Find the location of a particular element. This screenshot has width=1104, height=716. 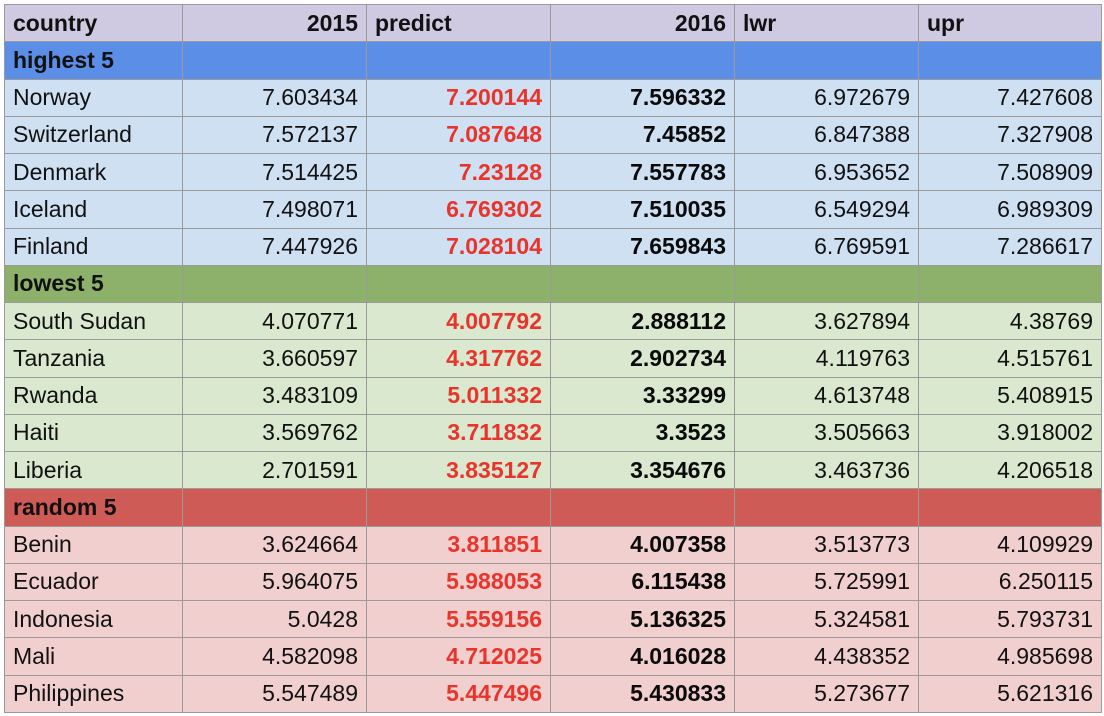

country-cell: Switzerland is located at coordinates (93, 135).